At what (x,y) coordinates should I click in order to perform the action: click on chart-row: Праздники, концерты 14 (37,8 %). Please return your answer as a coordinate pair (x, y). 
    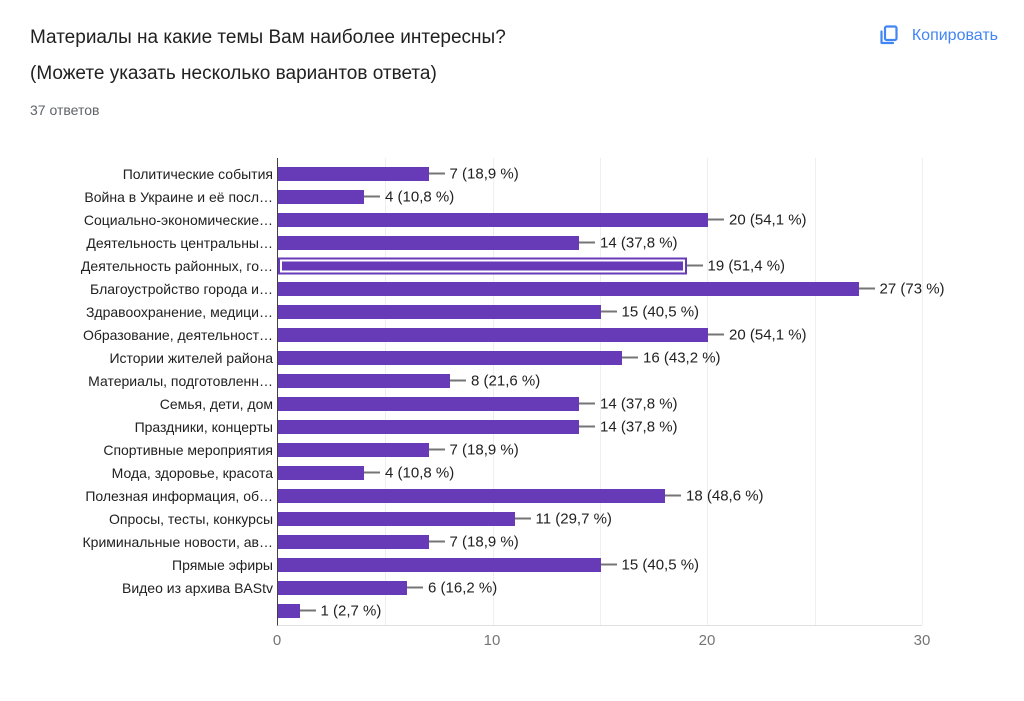
    Looking at the image, I should click on (512, 426).